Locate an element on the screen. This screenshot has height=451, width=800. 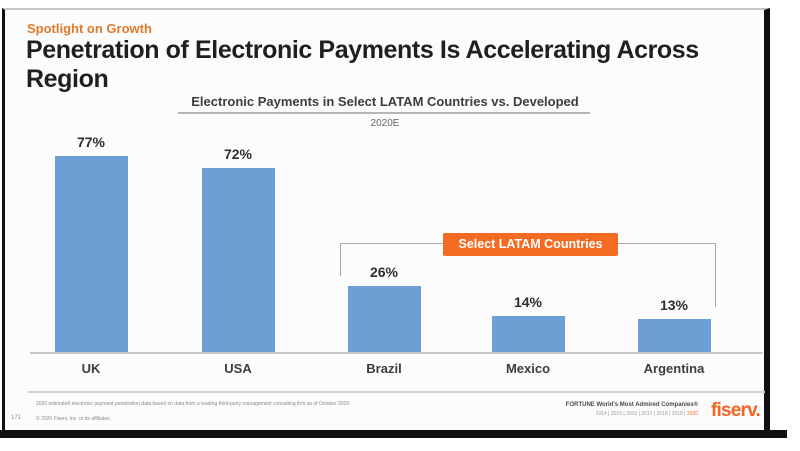
axis-label-brazil: Brazil is located at coordinates (384, 368).